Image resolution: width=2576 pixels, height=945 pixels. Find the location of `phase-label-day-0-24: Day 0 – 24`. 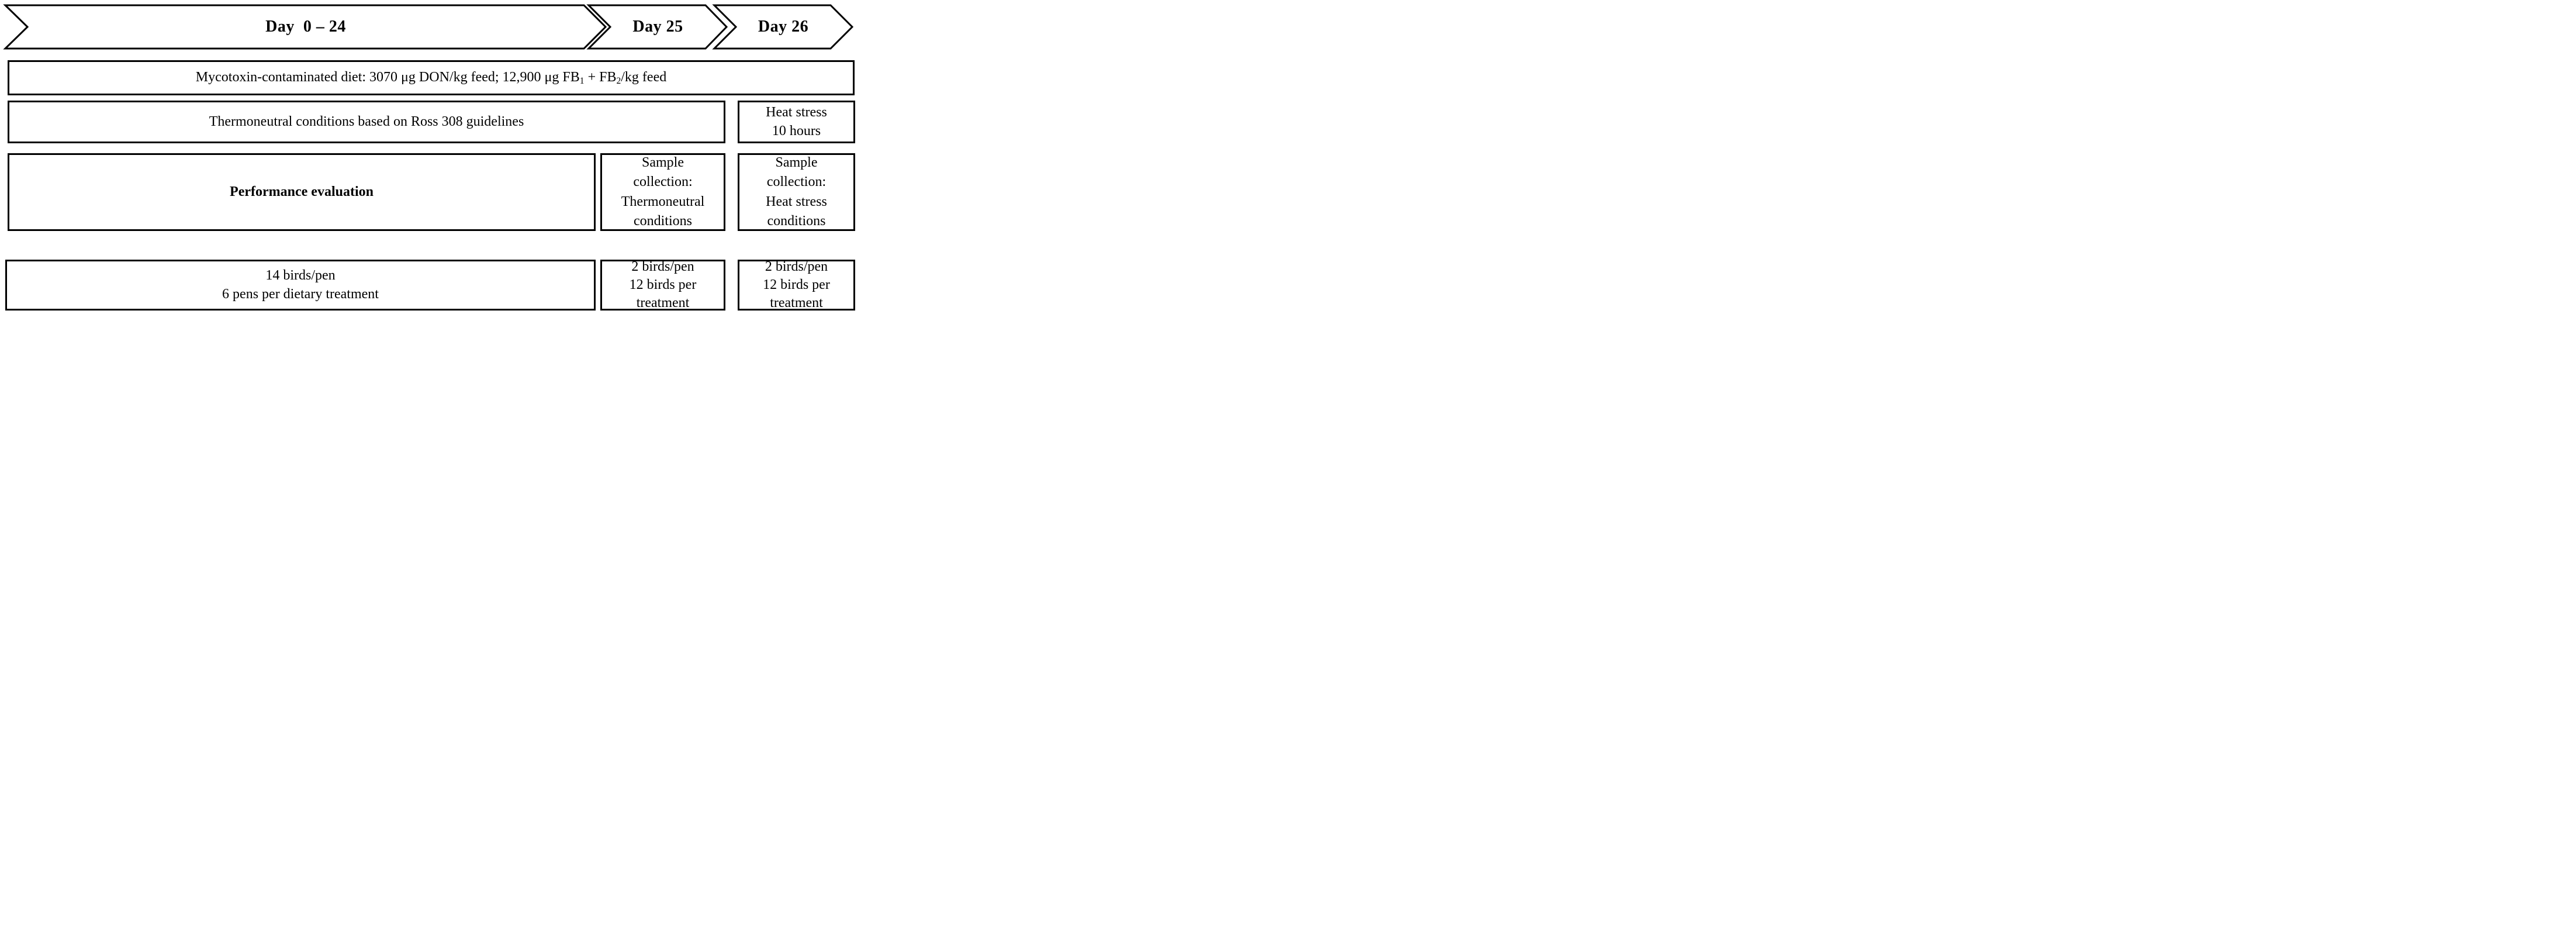

phase-label-day-0-24: Day 0 – 24 is located at coordinates (305, 27).